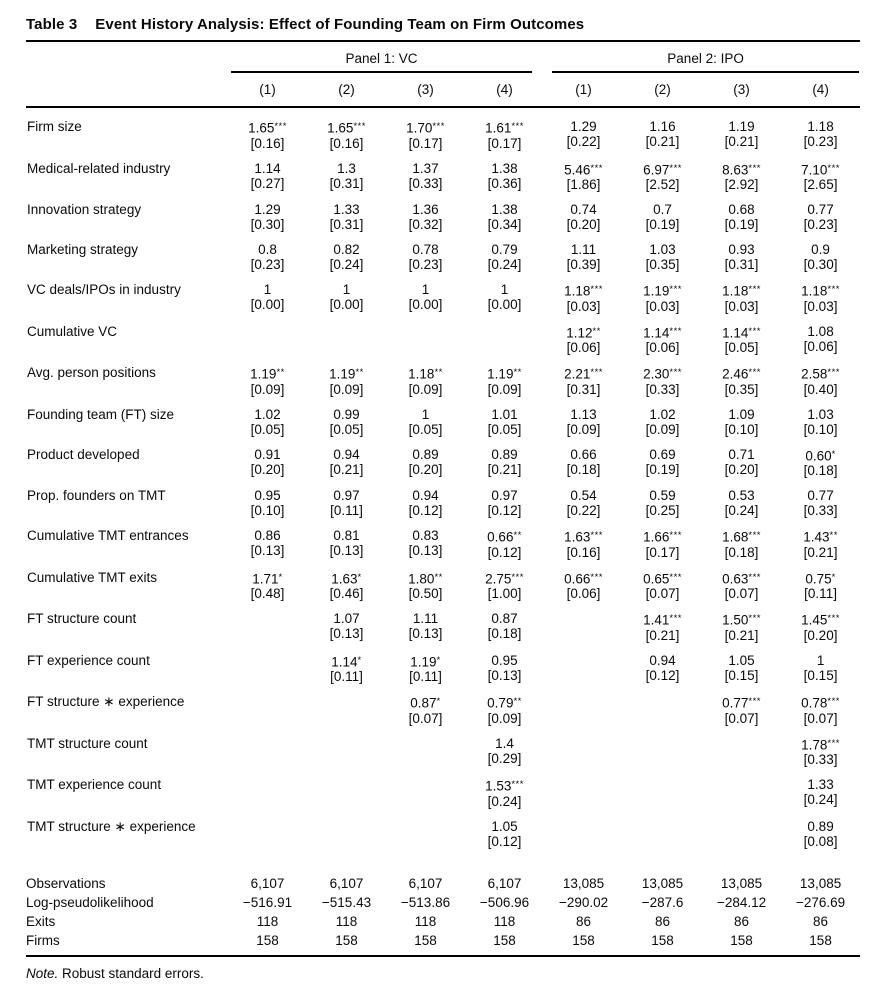 The height and width of the screenshot is (984, 888). What do you see at coordinates (820, 784) in the screenshot?
I see `coef-value: 1.33` at bounding box center [820, 784].